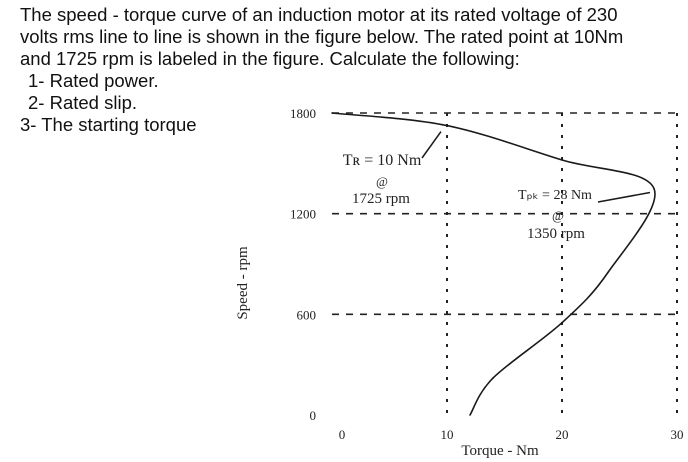  Describe the element at coordinates (303, 214) in the screenshot. I see `y-tick-label: 1200` at that location.